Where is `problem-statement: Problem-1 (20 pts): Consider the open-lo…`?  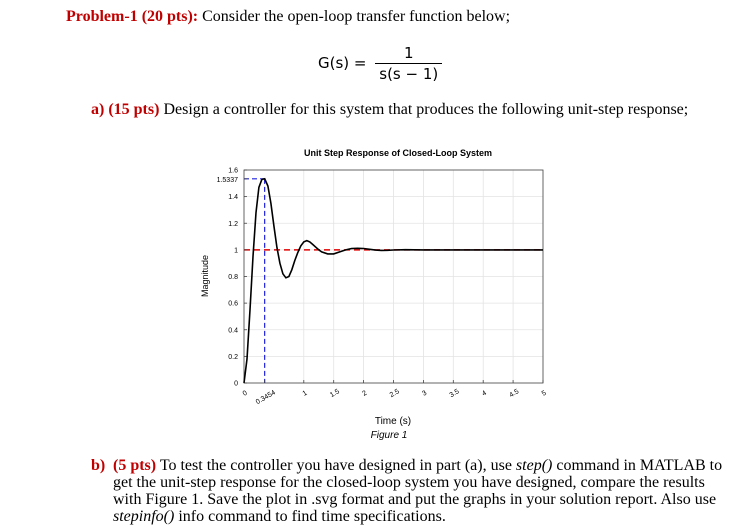
problem-statement: Problem-1 (20 pts): Consider the open-lo… is located at coordinates (288, 17).